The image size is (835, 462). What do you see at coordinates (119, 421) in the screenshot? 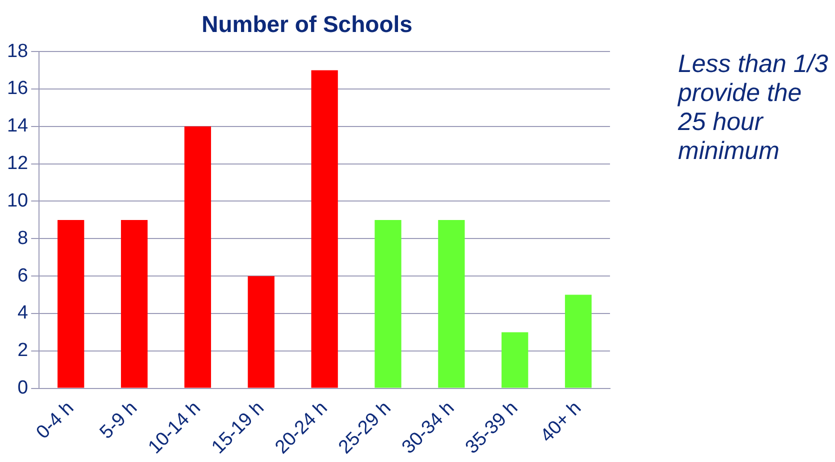
I see `x-tick-label: 5-9 h` at bounding box center [119, 421].